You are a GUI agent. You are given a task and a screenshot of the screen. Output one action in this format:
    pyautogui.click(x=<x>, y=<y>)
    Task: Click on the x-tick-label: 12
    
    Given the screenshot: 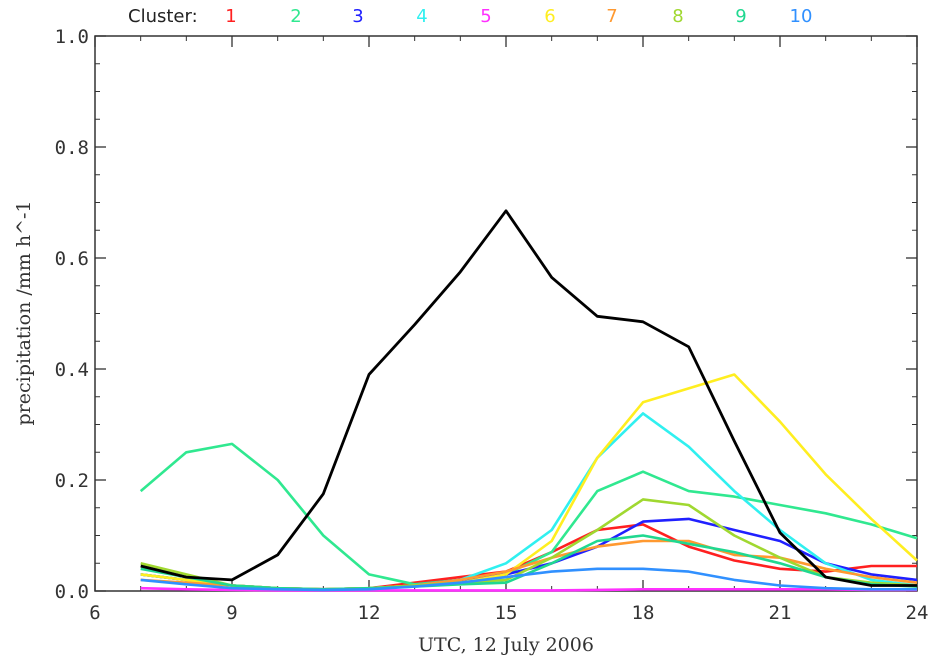 What is the action you would take?
    pyautogui.click(x=369, y=613)
    